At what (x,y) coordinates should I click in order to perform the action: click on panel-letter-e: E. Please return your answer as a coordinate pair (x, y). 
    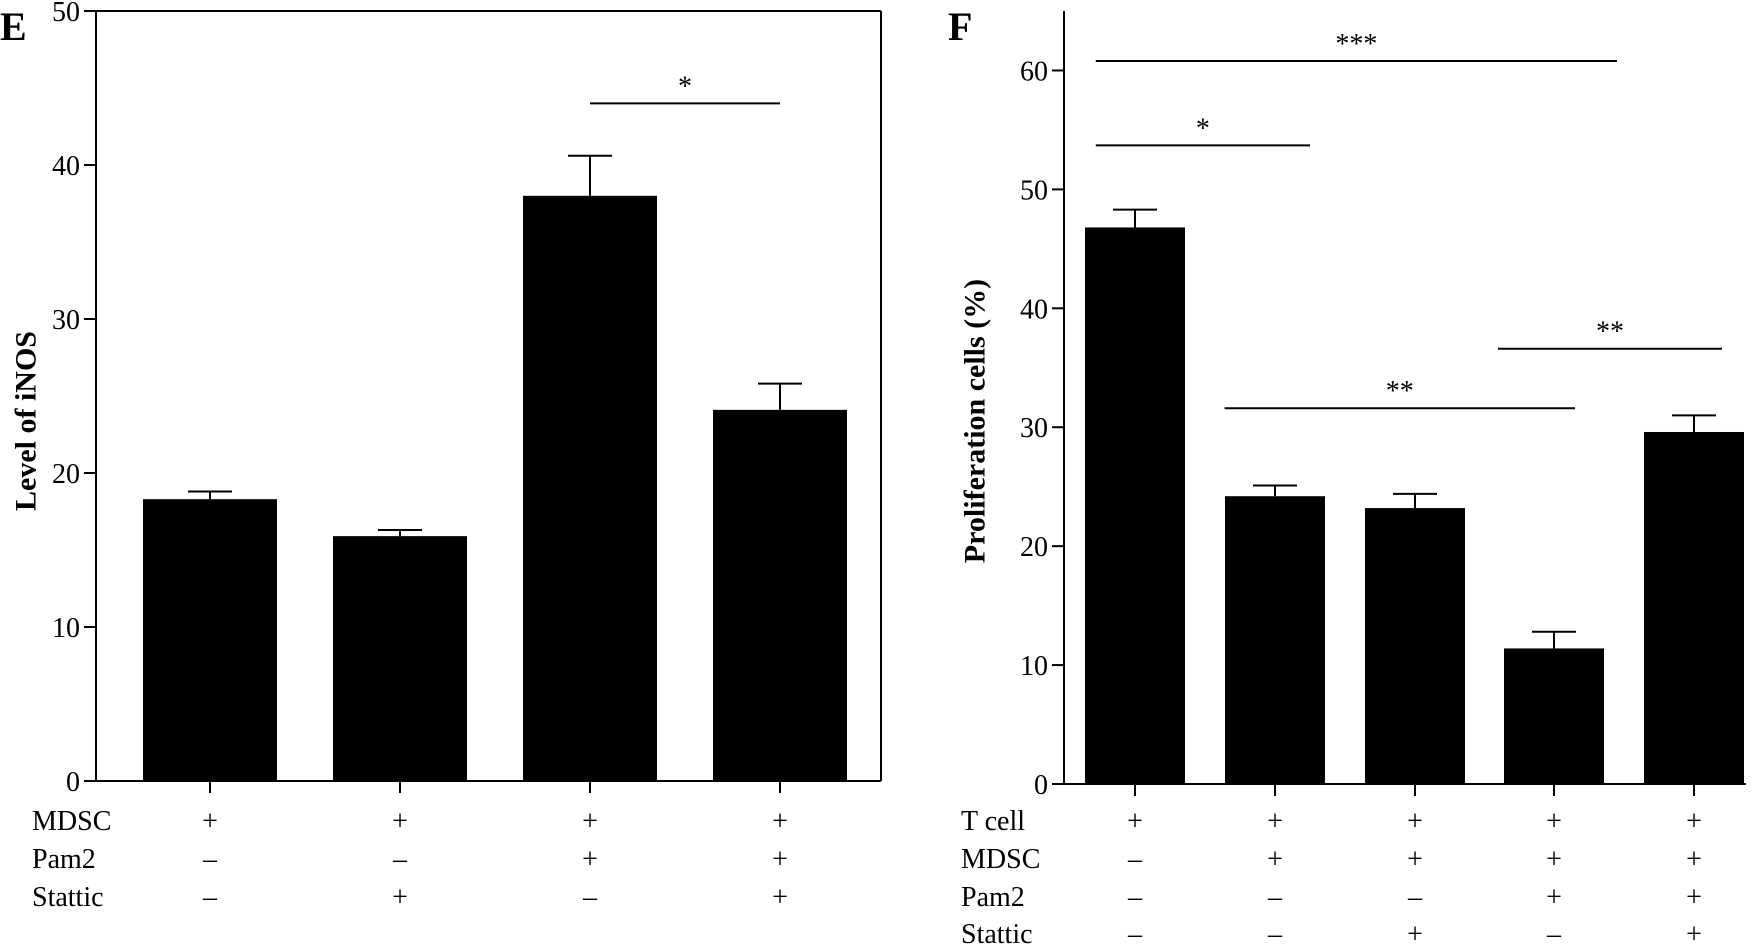
    Looking at the image, I should click on (13, 26).